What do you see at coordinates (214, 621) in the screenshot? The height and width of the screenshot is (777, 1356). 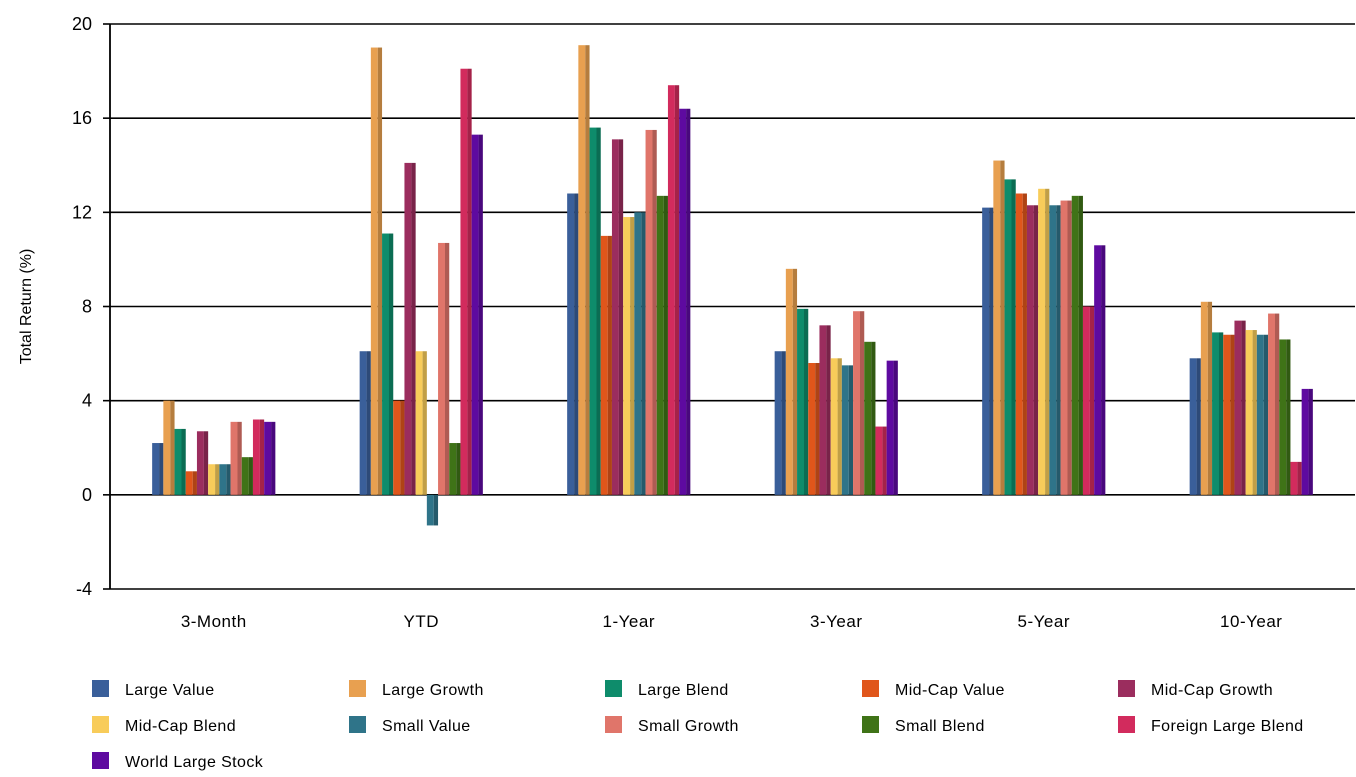 I see `x-tick-label: 3-Month` at bounding box center [214, 621].